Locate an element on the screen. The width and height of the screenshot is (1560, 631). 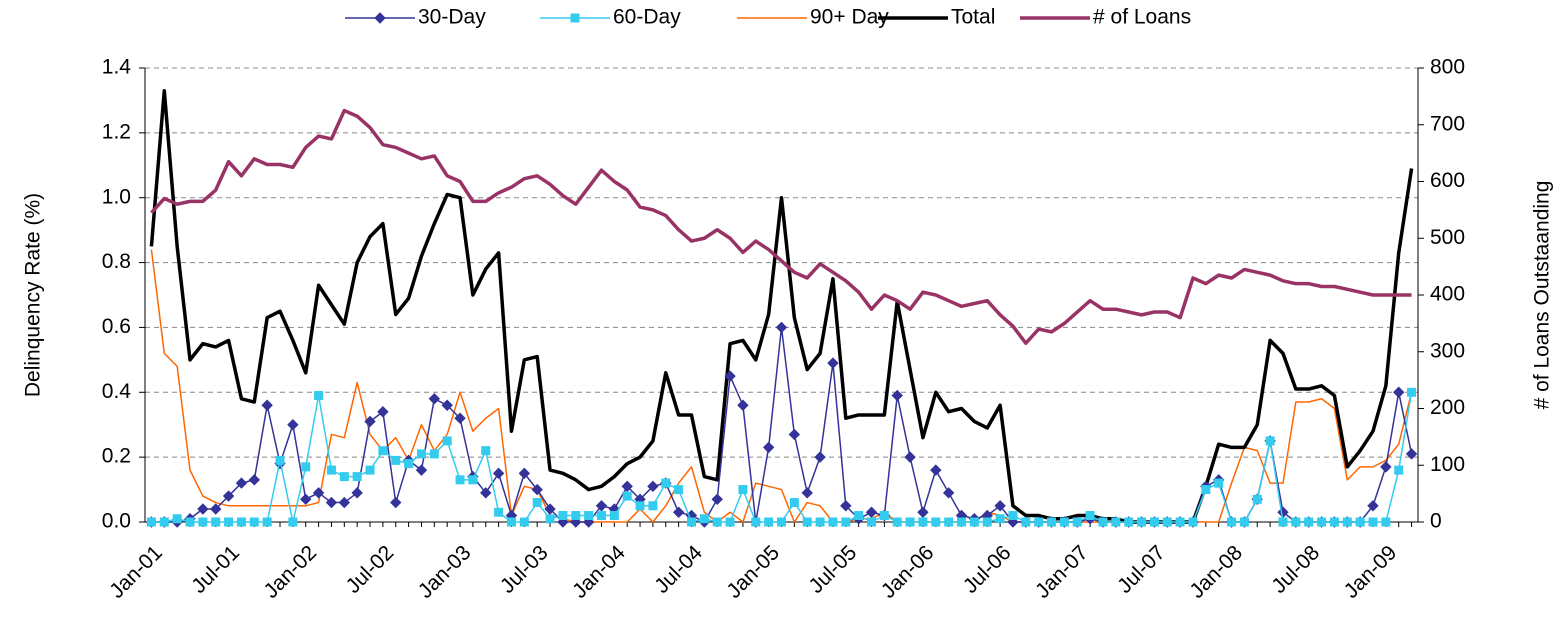
y-tick-label: 0.0 is located at coordinates (116, 521).